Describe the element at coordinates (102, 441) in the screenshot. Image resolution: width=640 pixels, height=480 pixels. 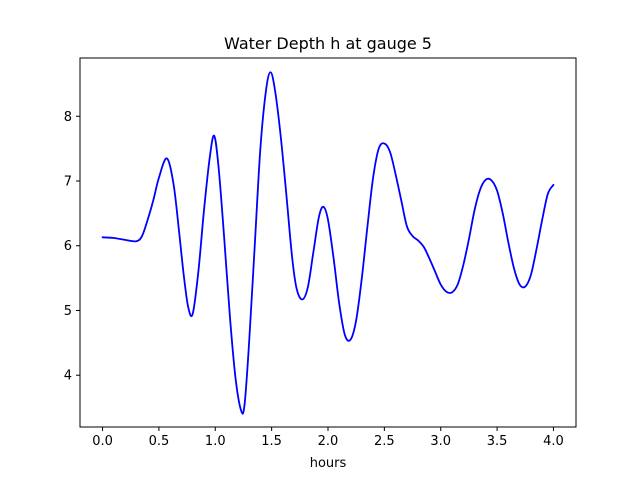
I see `x-tick-label: 0.0` at that location.